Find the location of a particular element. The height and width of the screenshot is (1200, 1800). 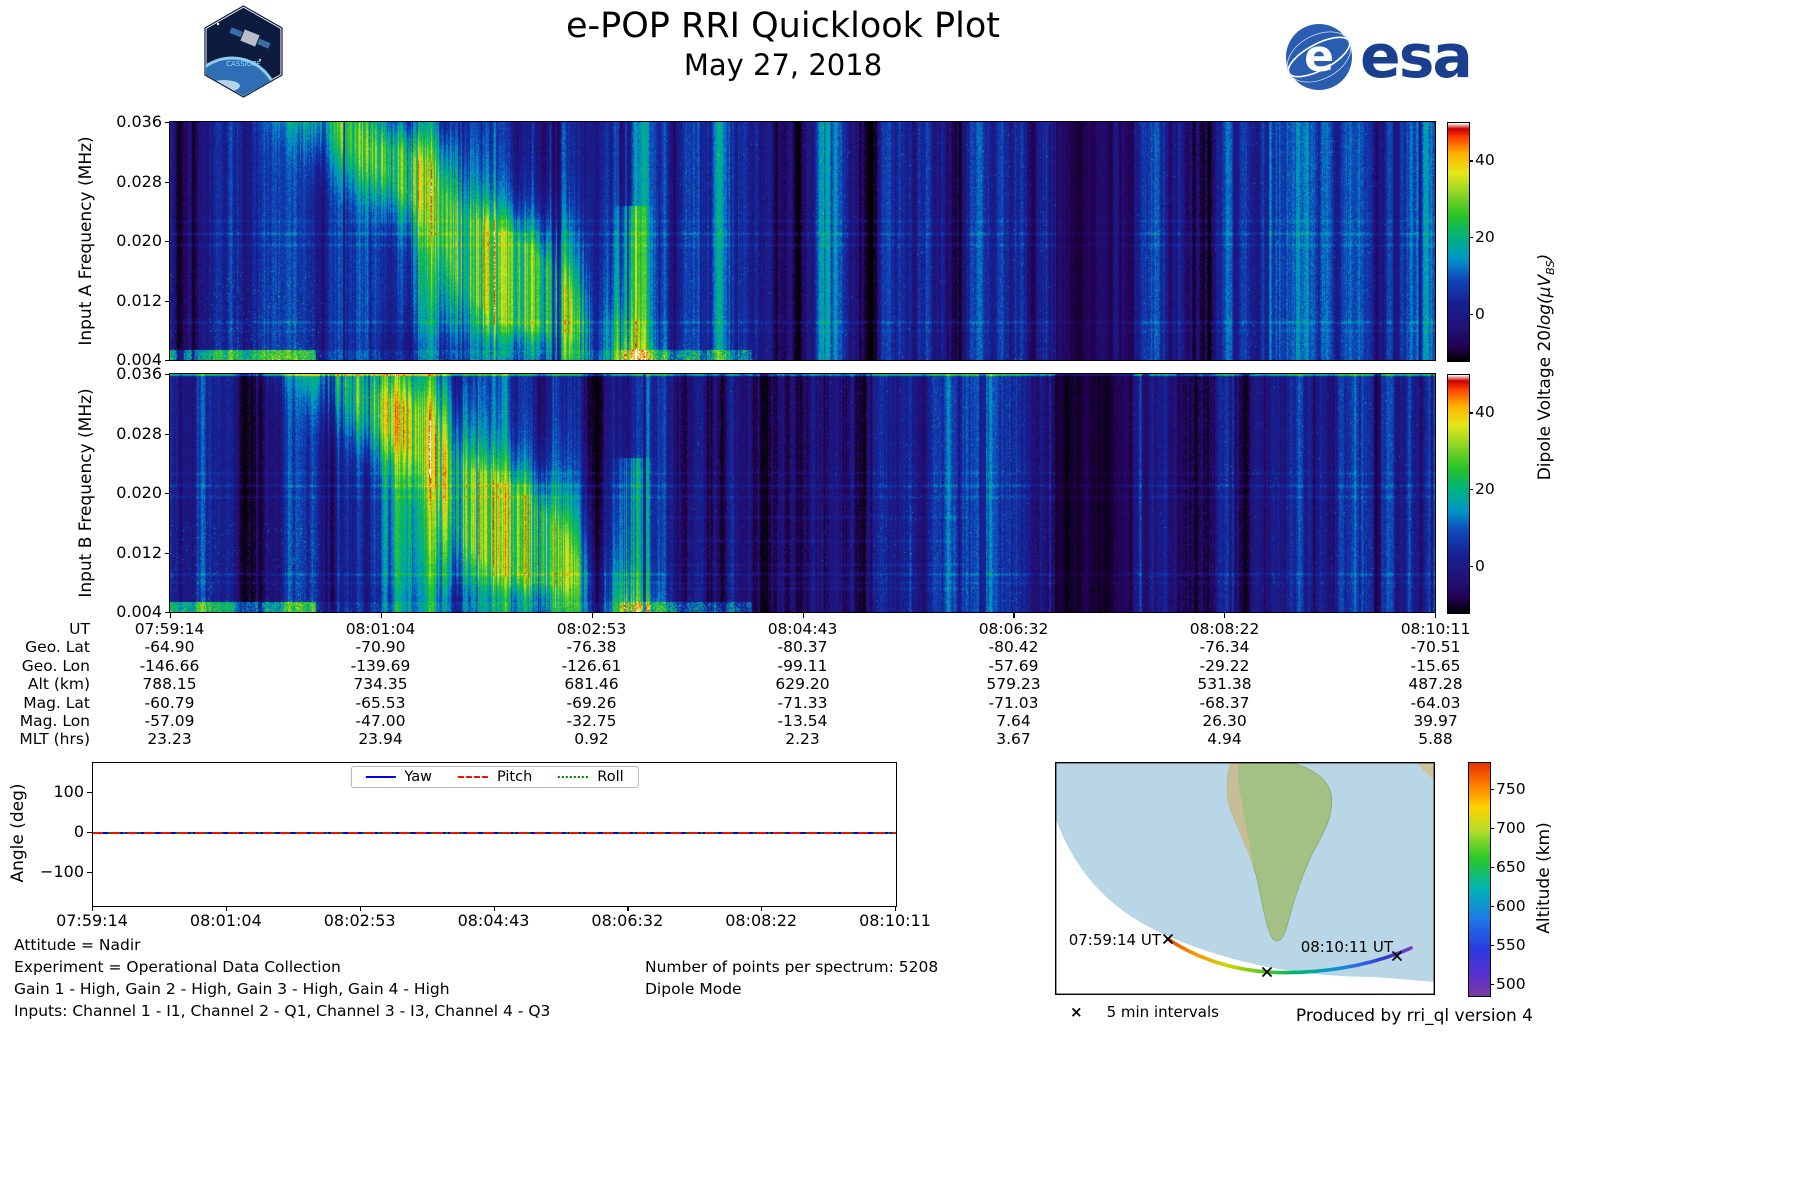

ephemeris-cell: -139.69 is located at coordinates (380, 665).